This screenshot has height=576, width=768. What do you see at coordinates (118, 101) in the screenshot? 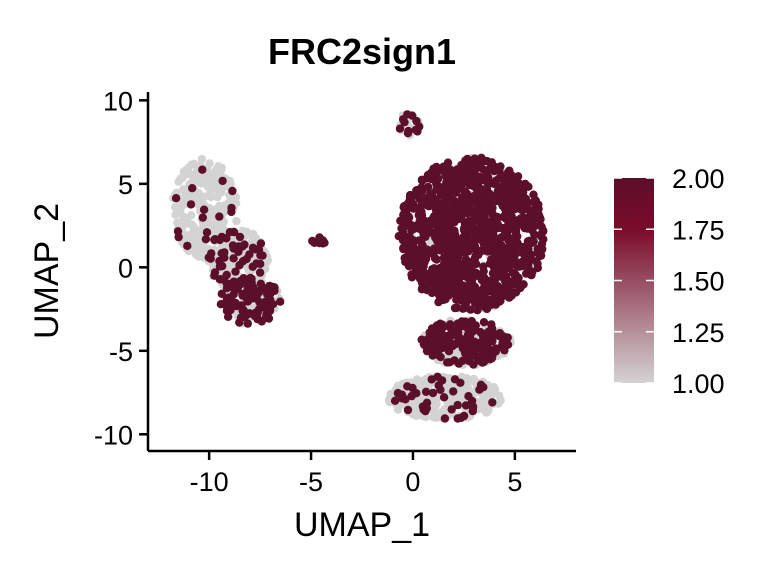
I see `y-tick-label: 10` at bounding box center [118, 101].